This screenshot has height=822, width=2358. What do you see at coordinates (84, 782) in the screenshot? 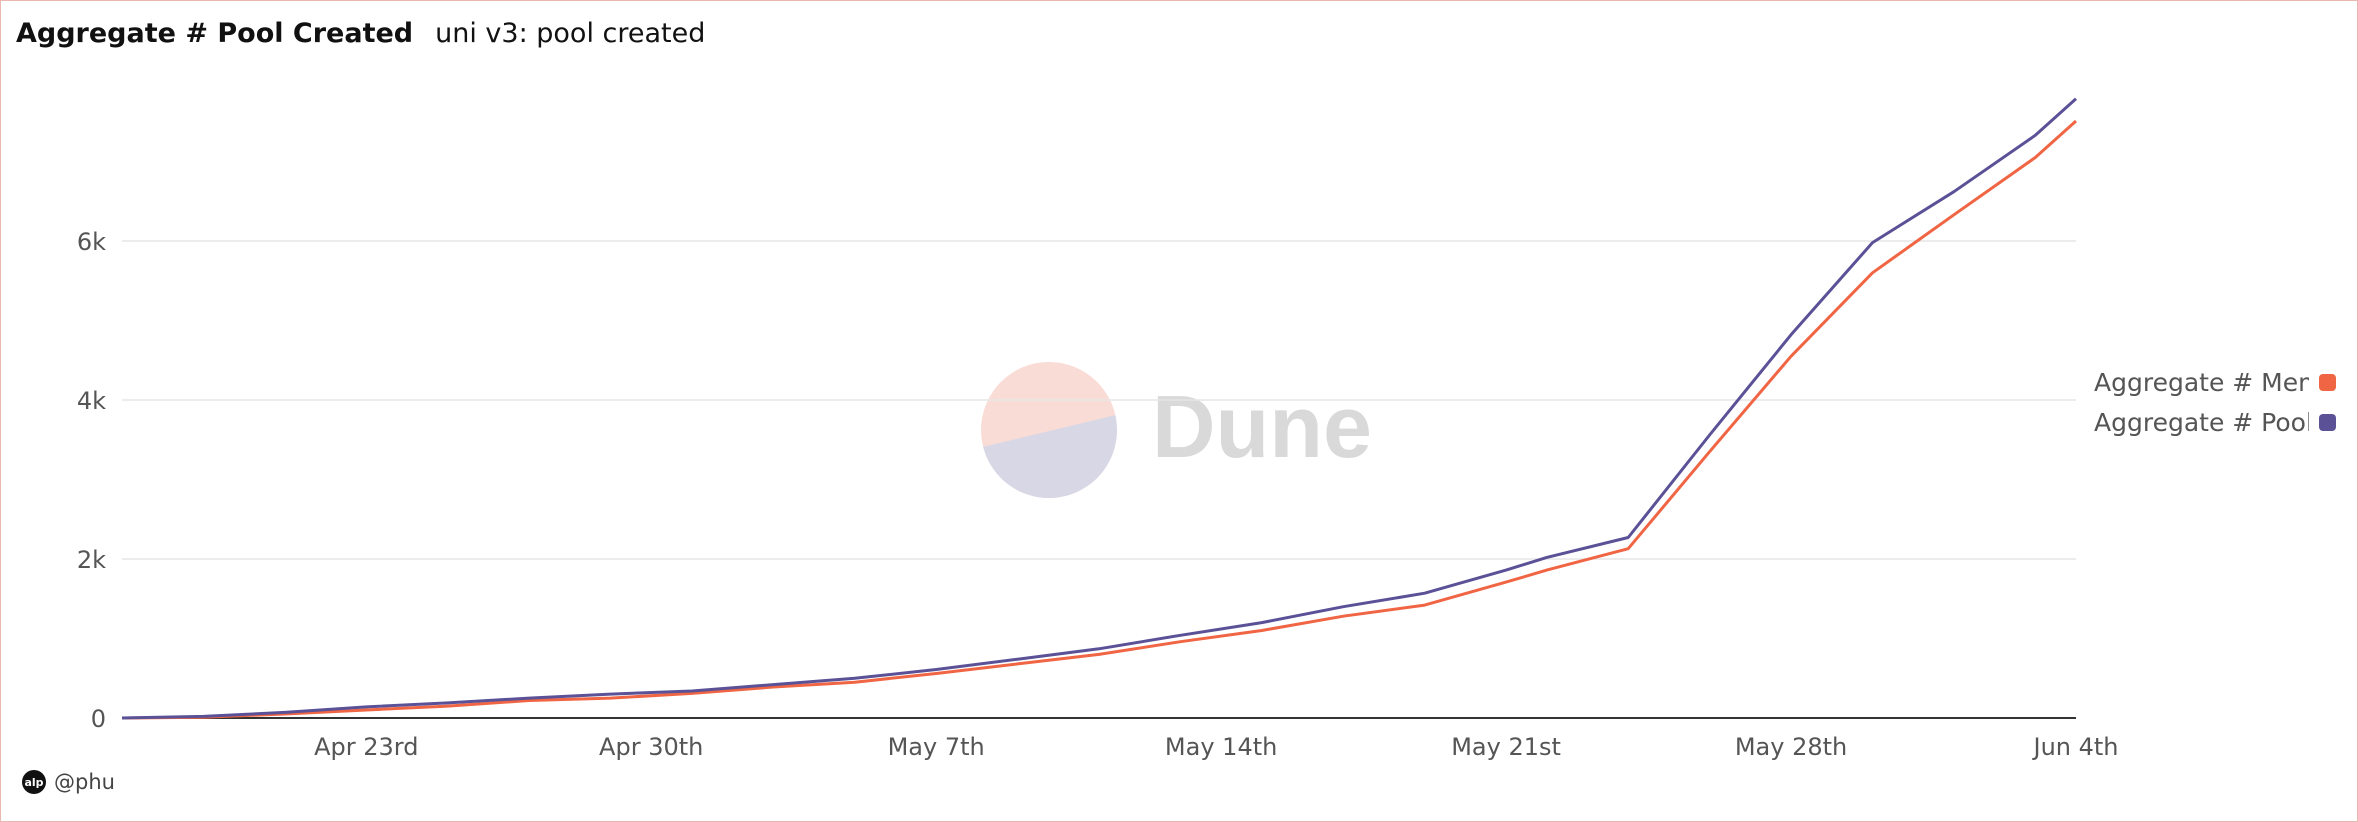
I see `author-name: @phu` at bounding box center [84, 782].